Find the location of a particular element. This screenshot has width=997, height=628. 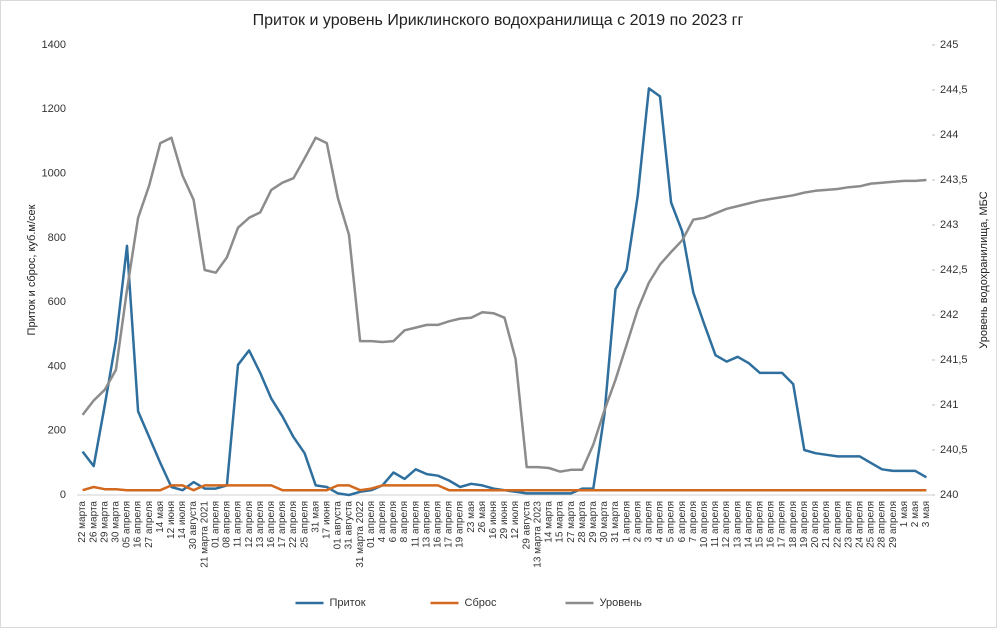

y2-tick-label: 242 is located at coordinates (949, 315).